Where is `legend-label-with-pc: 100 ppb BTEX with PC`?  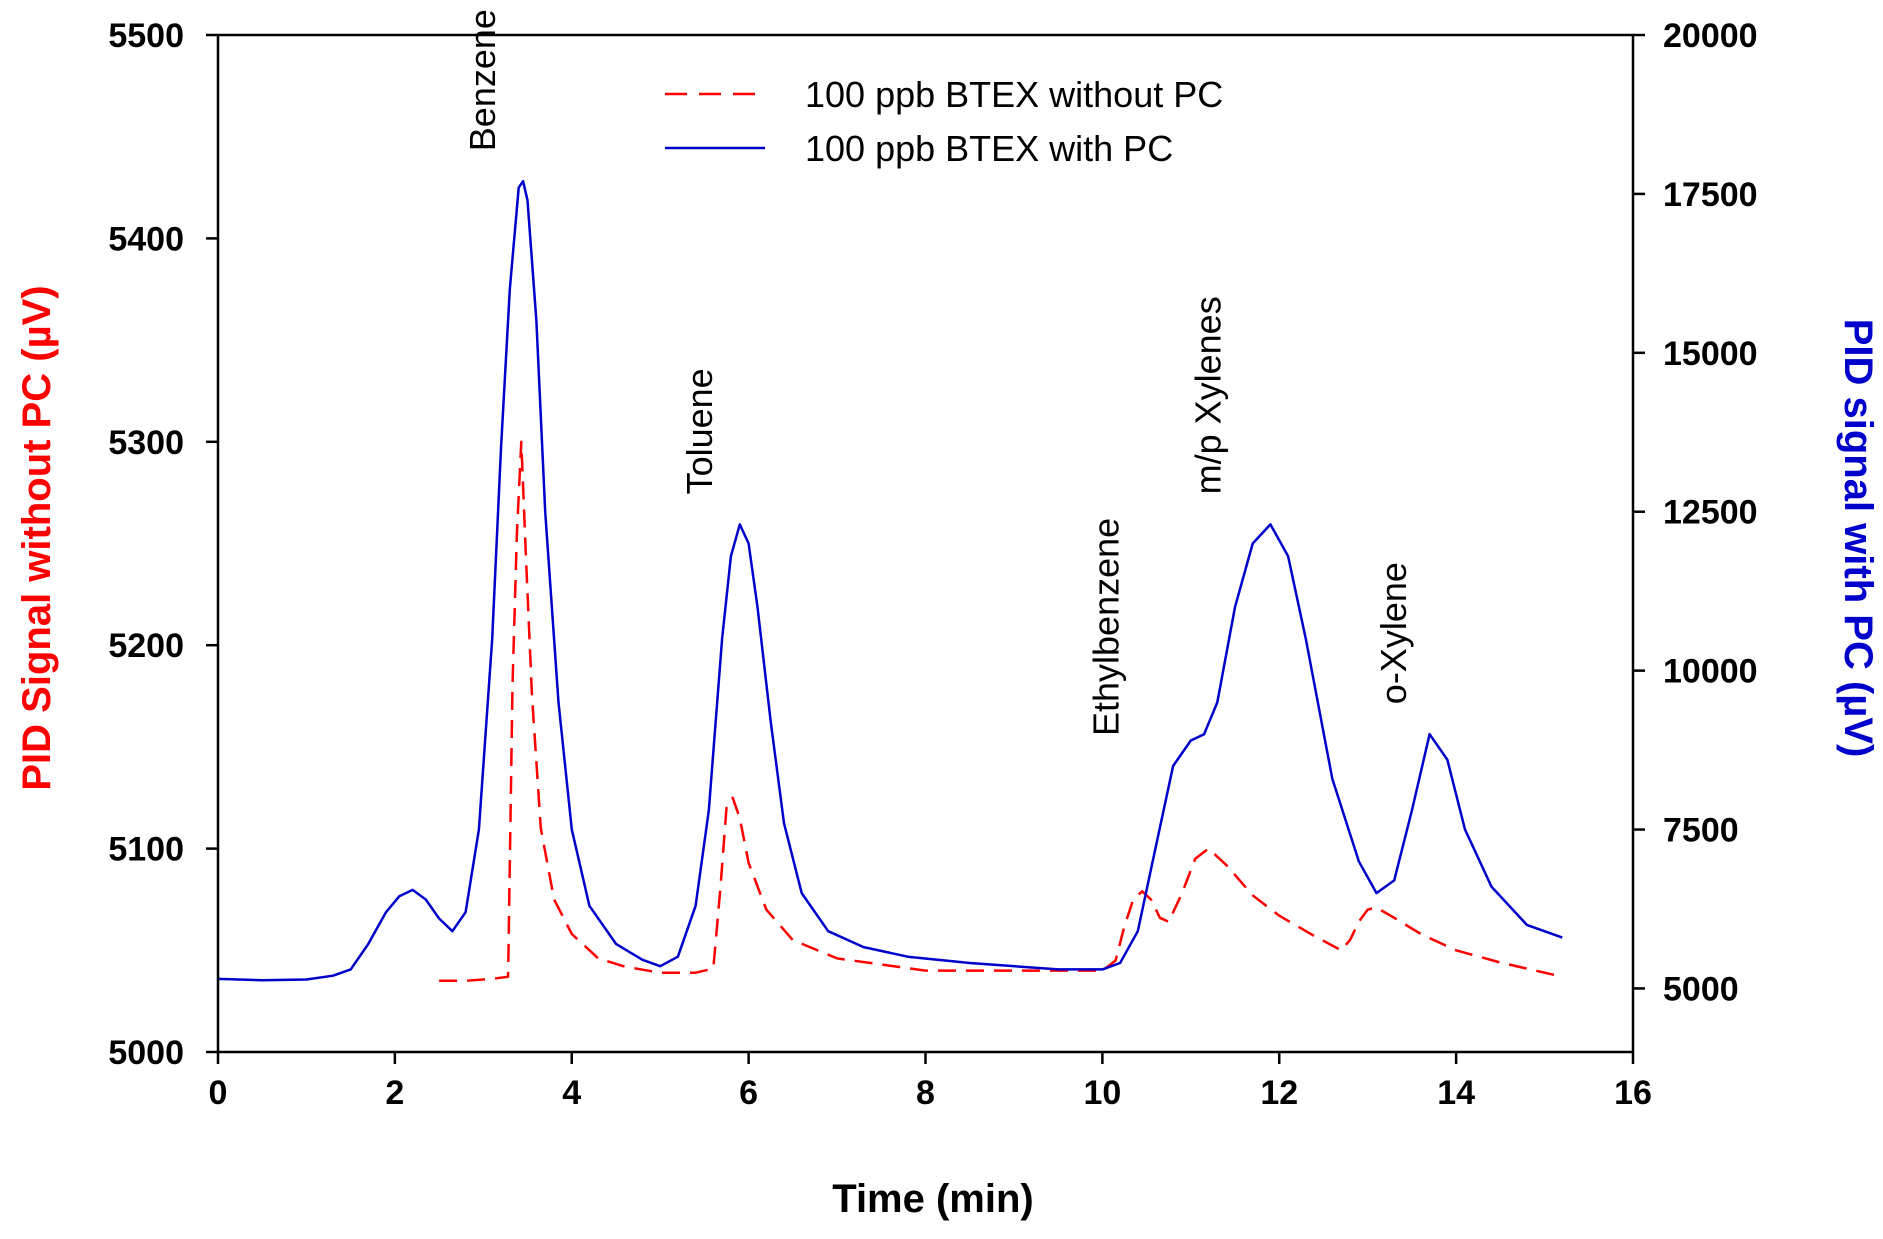
legend-label-with-pc: 100 ppb BTEX with PC is located at coordinates (989, 148).